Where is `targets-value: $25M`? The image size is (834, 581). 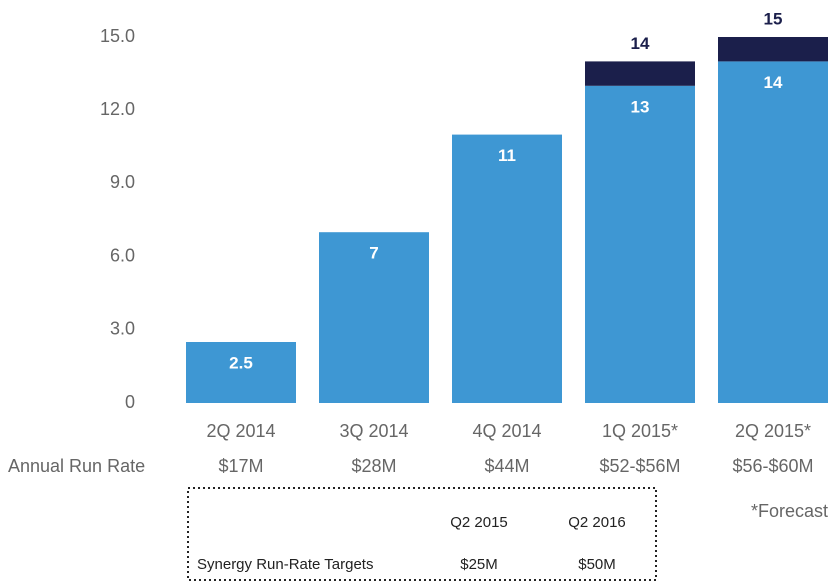
targets-value: $25M is located at coordinates (479, 564).